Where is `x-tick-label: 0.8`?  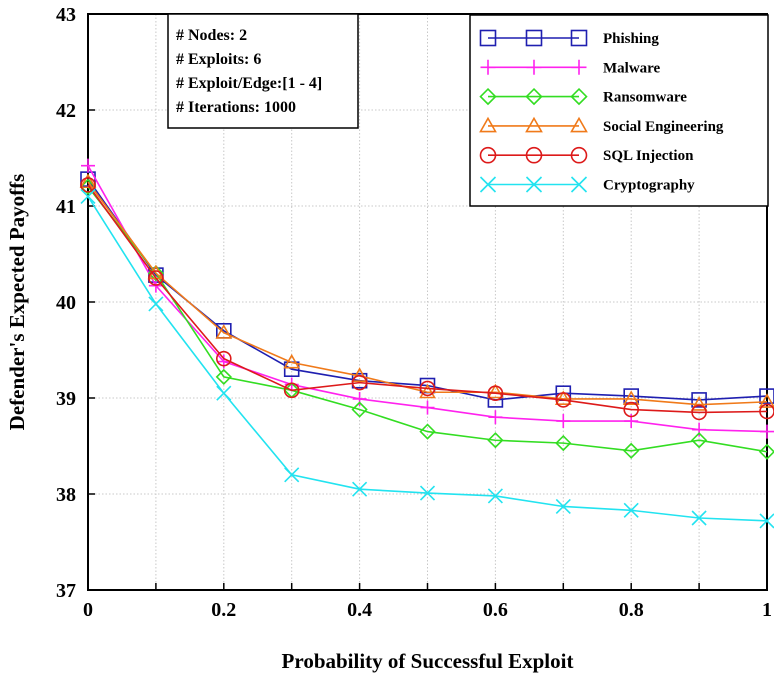
x-tick-label: 0.8 is located at coordinates (631, 610).